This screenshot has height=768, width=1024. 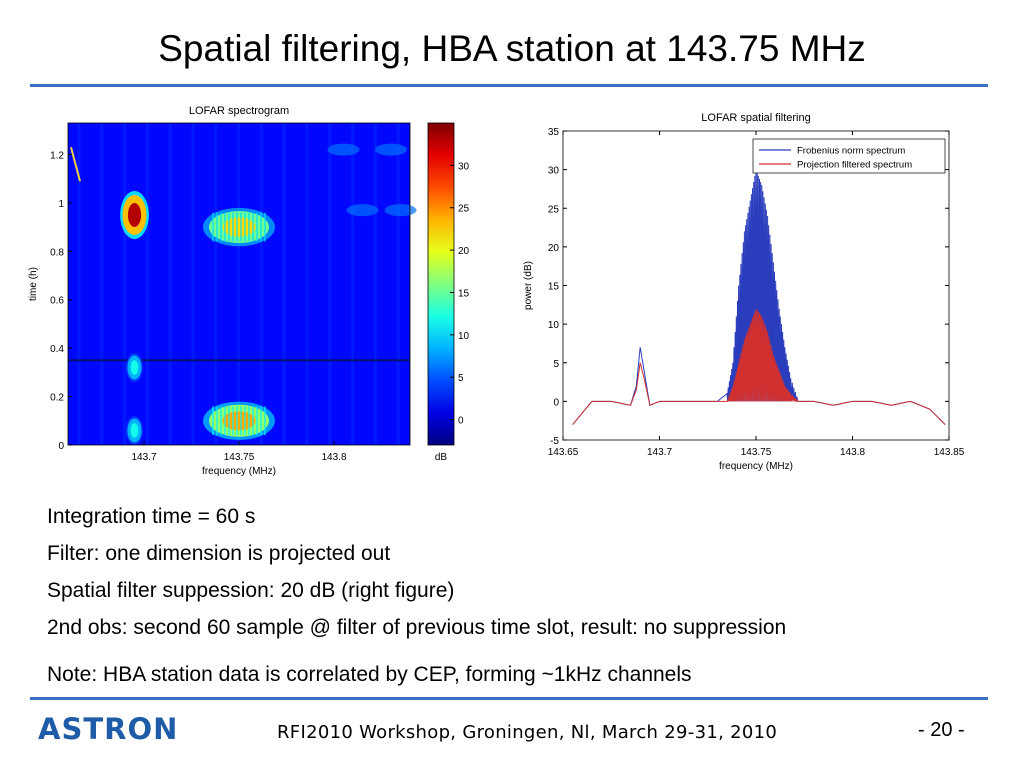 I want to click on y-tick-label: 30, so click(x=554, y=171).